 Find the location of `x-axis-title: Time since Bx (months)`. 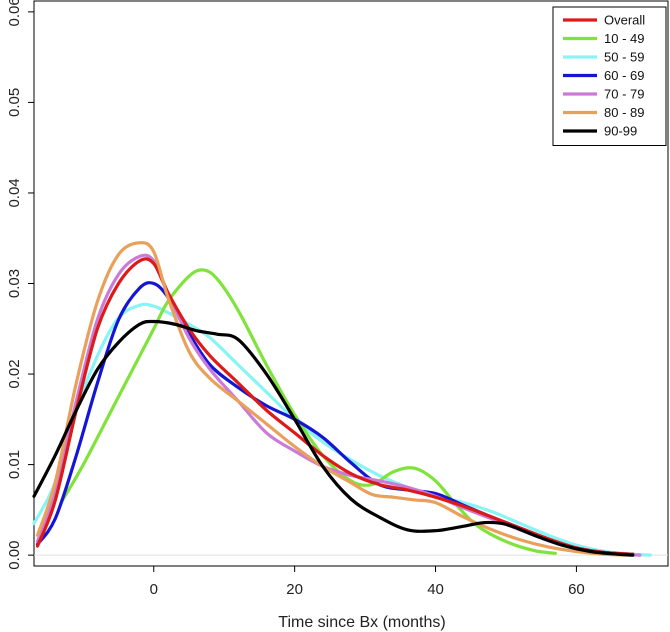

x-axis-title: Time since Bx (months) is located at coordinates (361, 622).